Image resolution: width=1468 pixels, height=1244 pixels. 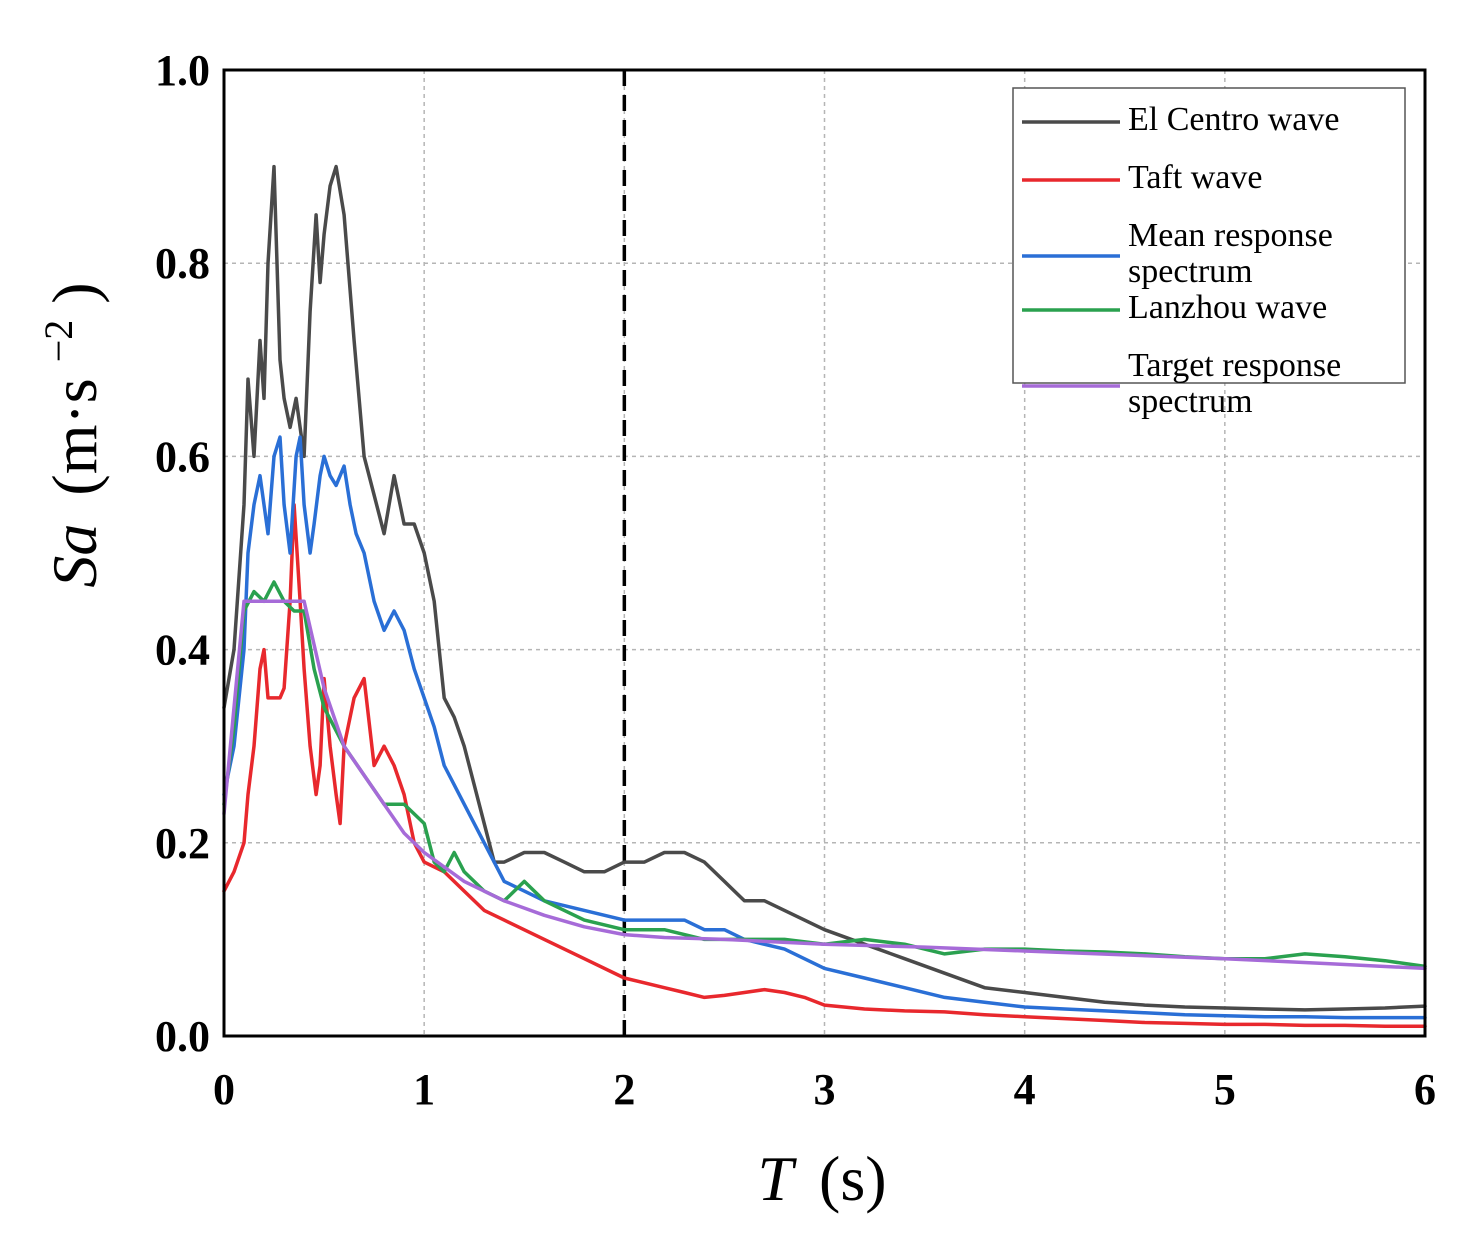 I want to click on legend-label-el-centro-wave: El Centro wave, so click(x=1234, y=119).